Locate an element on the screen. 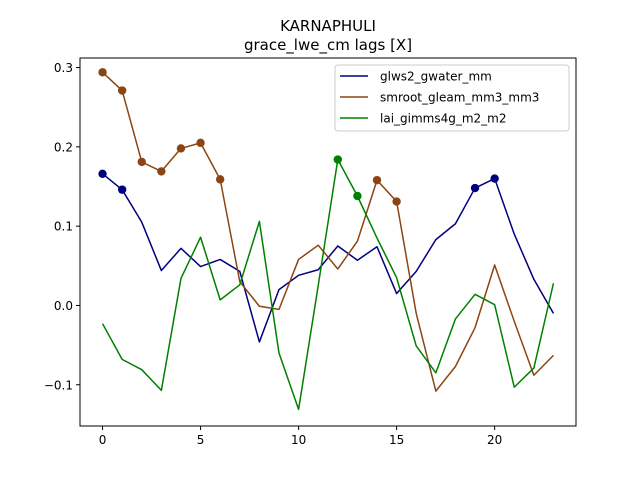  y-tick-label: 0.1 is located at coordinates (63, 227).